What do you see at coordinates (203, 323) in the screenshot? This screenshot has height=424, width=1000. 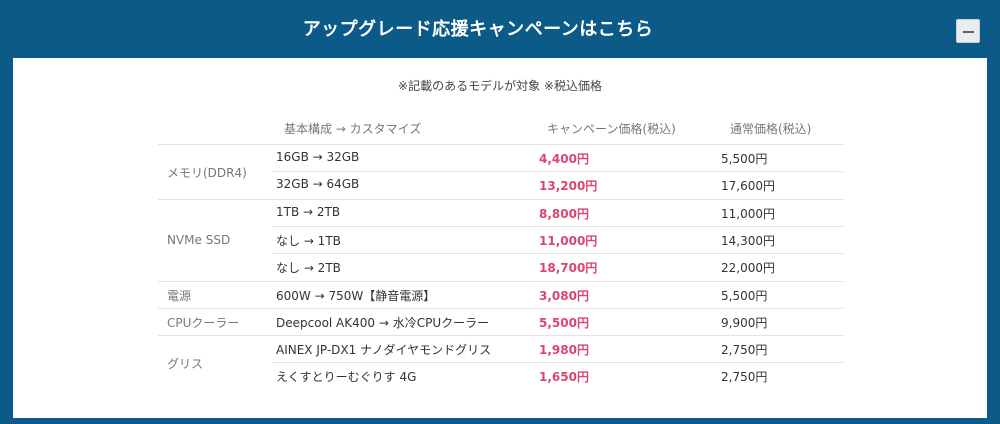 I see `category-label: CPUクーラー` at bounding box center [203, 323].